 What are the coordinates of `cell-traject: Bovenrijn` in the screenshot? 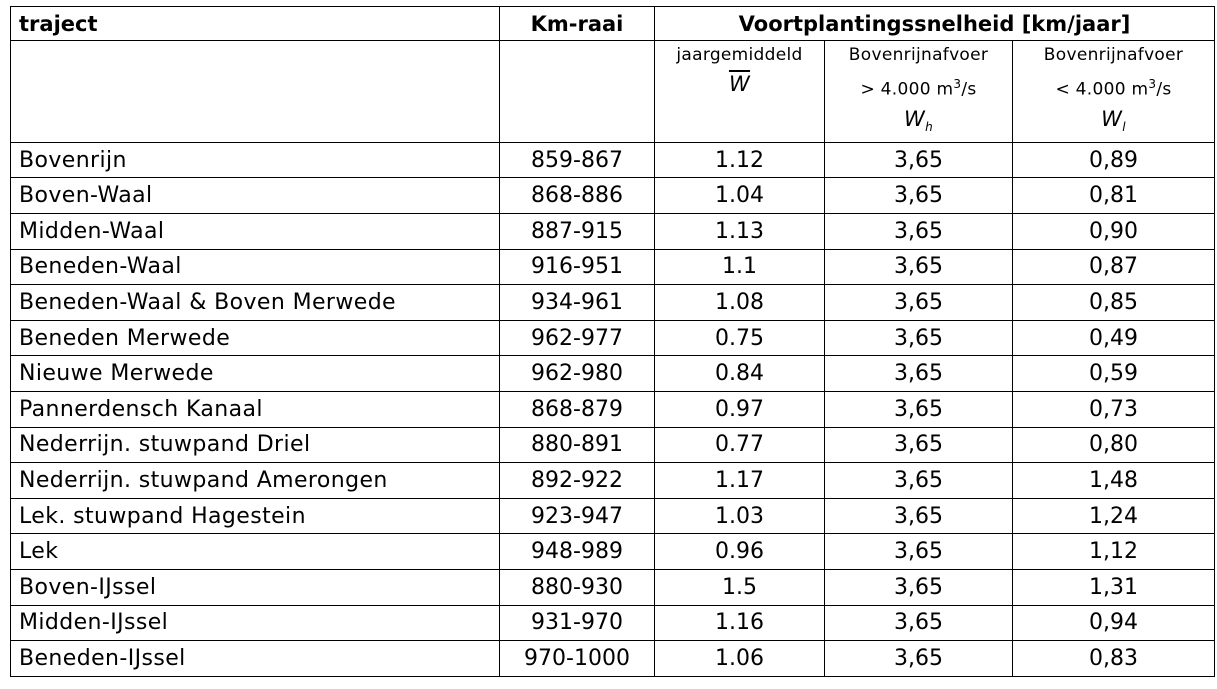 It's located at (255, 160).